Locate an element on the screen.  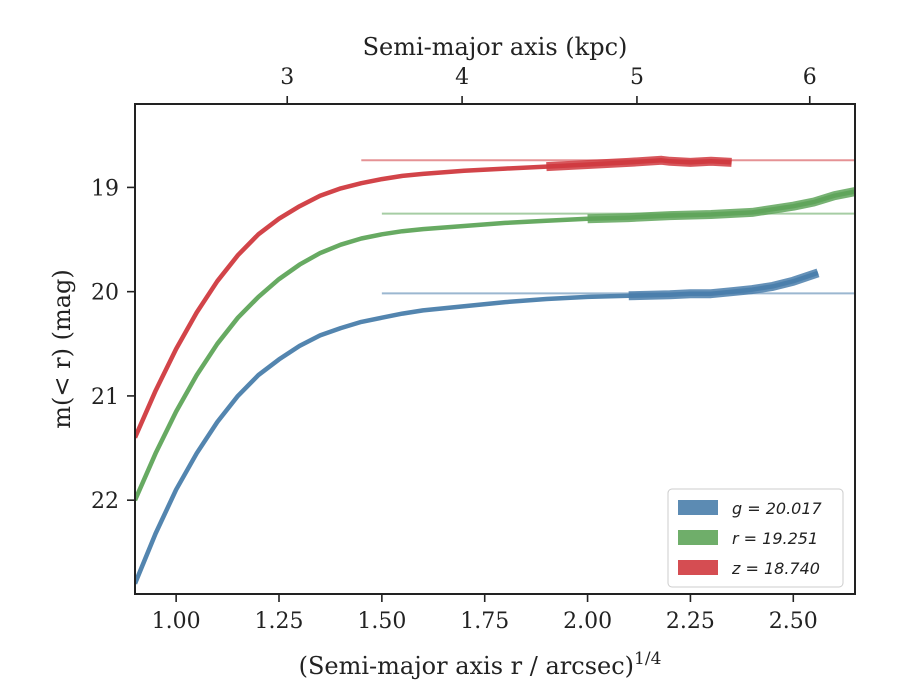
x-tick-label: 2.50 is located at coordinates (793, 621).